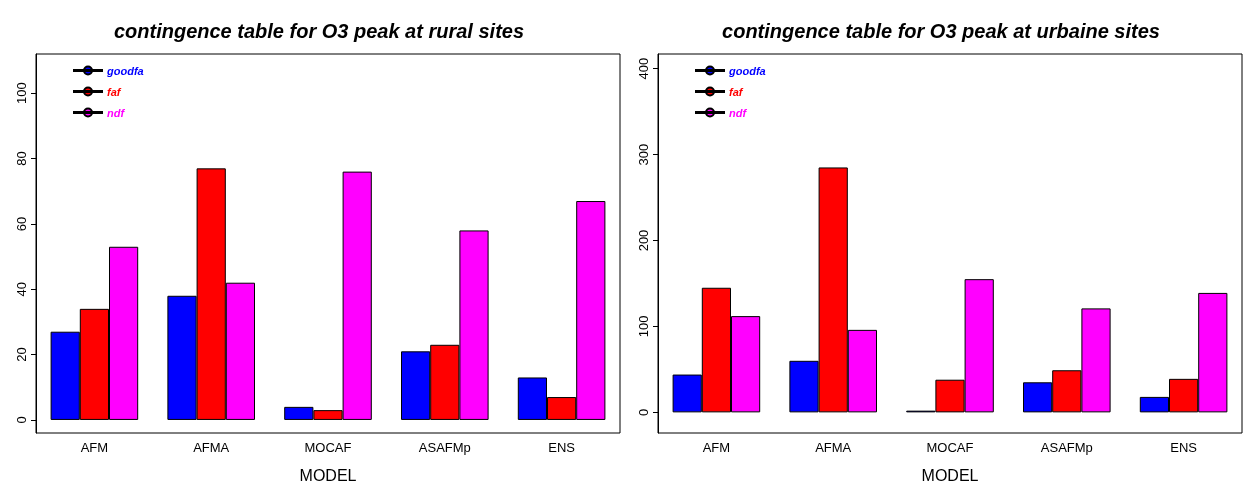 The image size is (1259, 497). What do you see at coordinates (21, 224) in the screenshot?
I see `y-tick-label: 60` at bounding box center [21, 224].